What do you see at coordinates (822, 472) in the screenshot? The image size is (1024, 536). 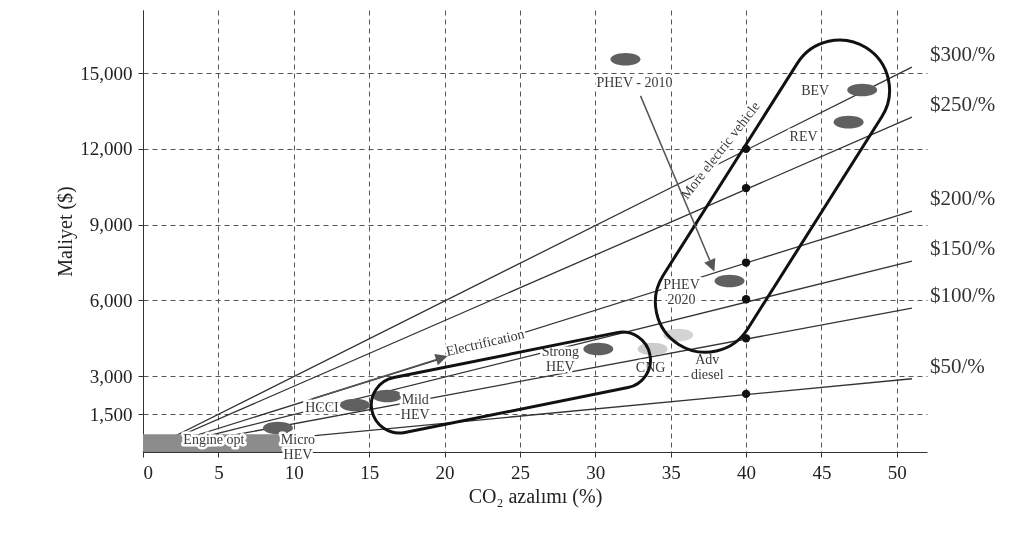 I see `x-tick-label: 45` at bounding box center [822, 472].